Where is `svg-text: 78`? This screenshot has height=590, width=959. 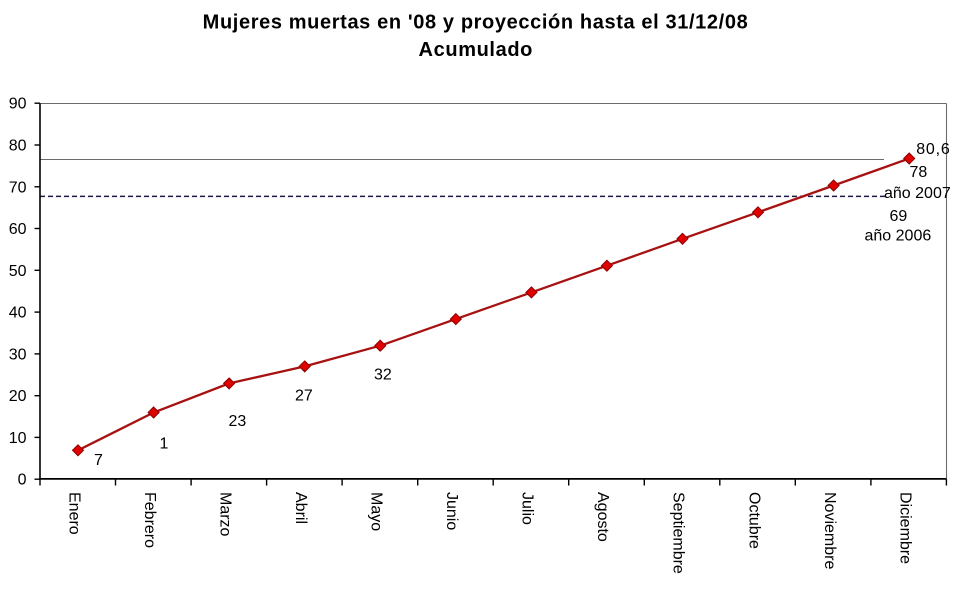 svg-text: 78 is located at coordinates (919, 172).